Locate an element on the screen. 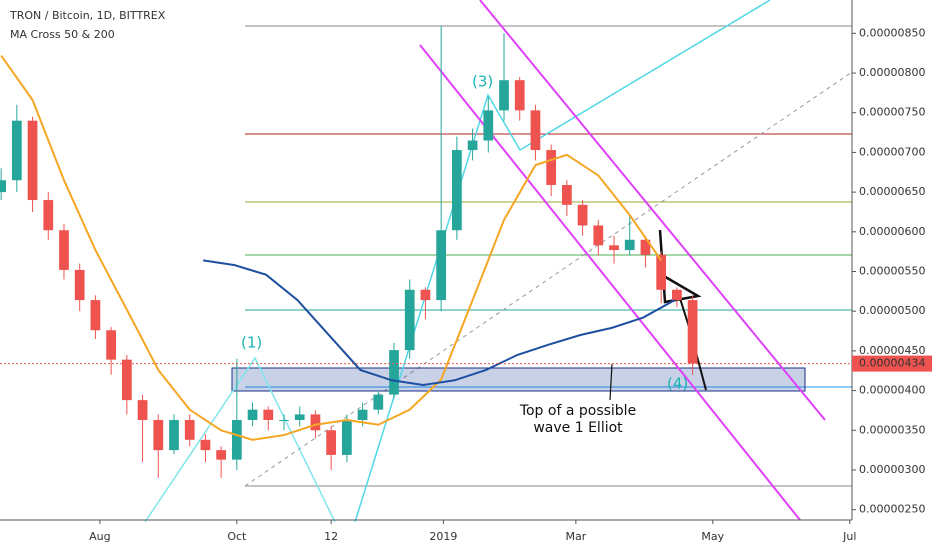 The height and width of the screenshot is (550, 932). zone is located at coordinates (518, 379).